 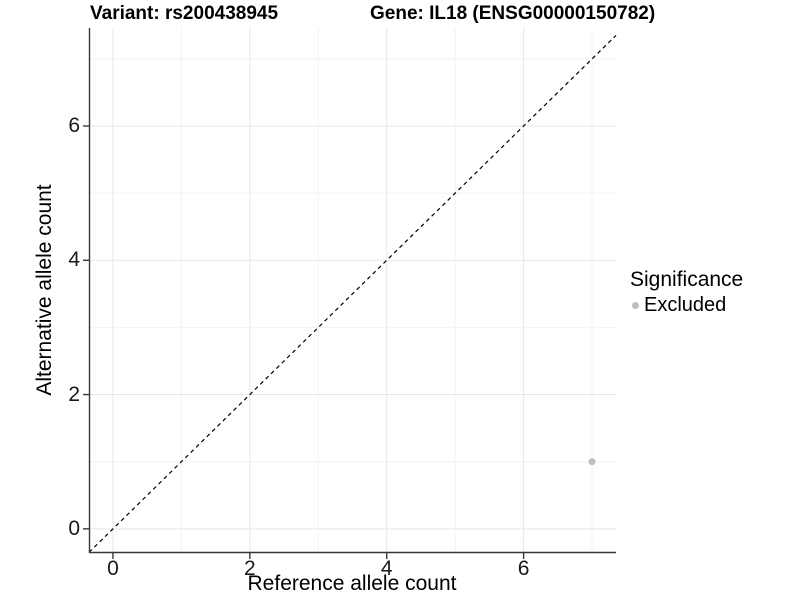 I want to click on legend-item-label: Excluded, so click(x=685, y=305).